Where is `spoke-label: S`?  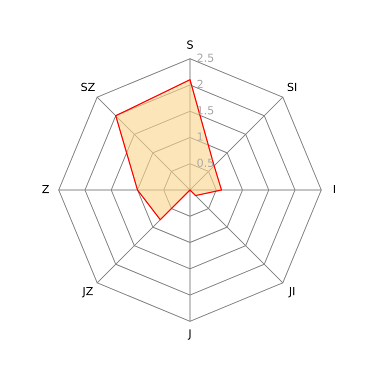 spoke-label: S is located at coordinates (190, 44).